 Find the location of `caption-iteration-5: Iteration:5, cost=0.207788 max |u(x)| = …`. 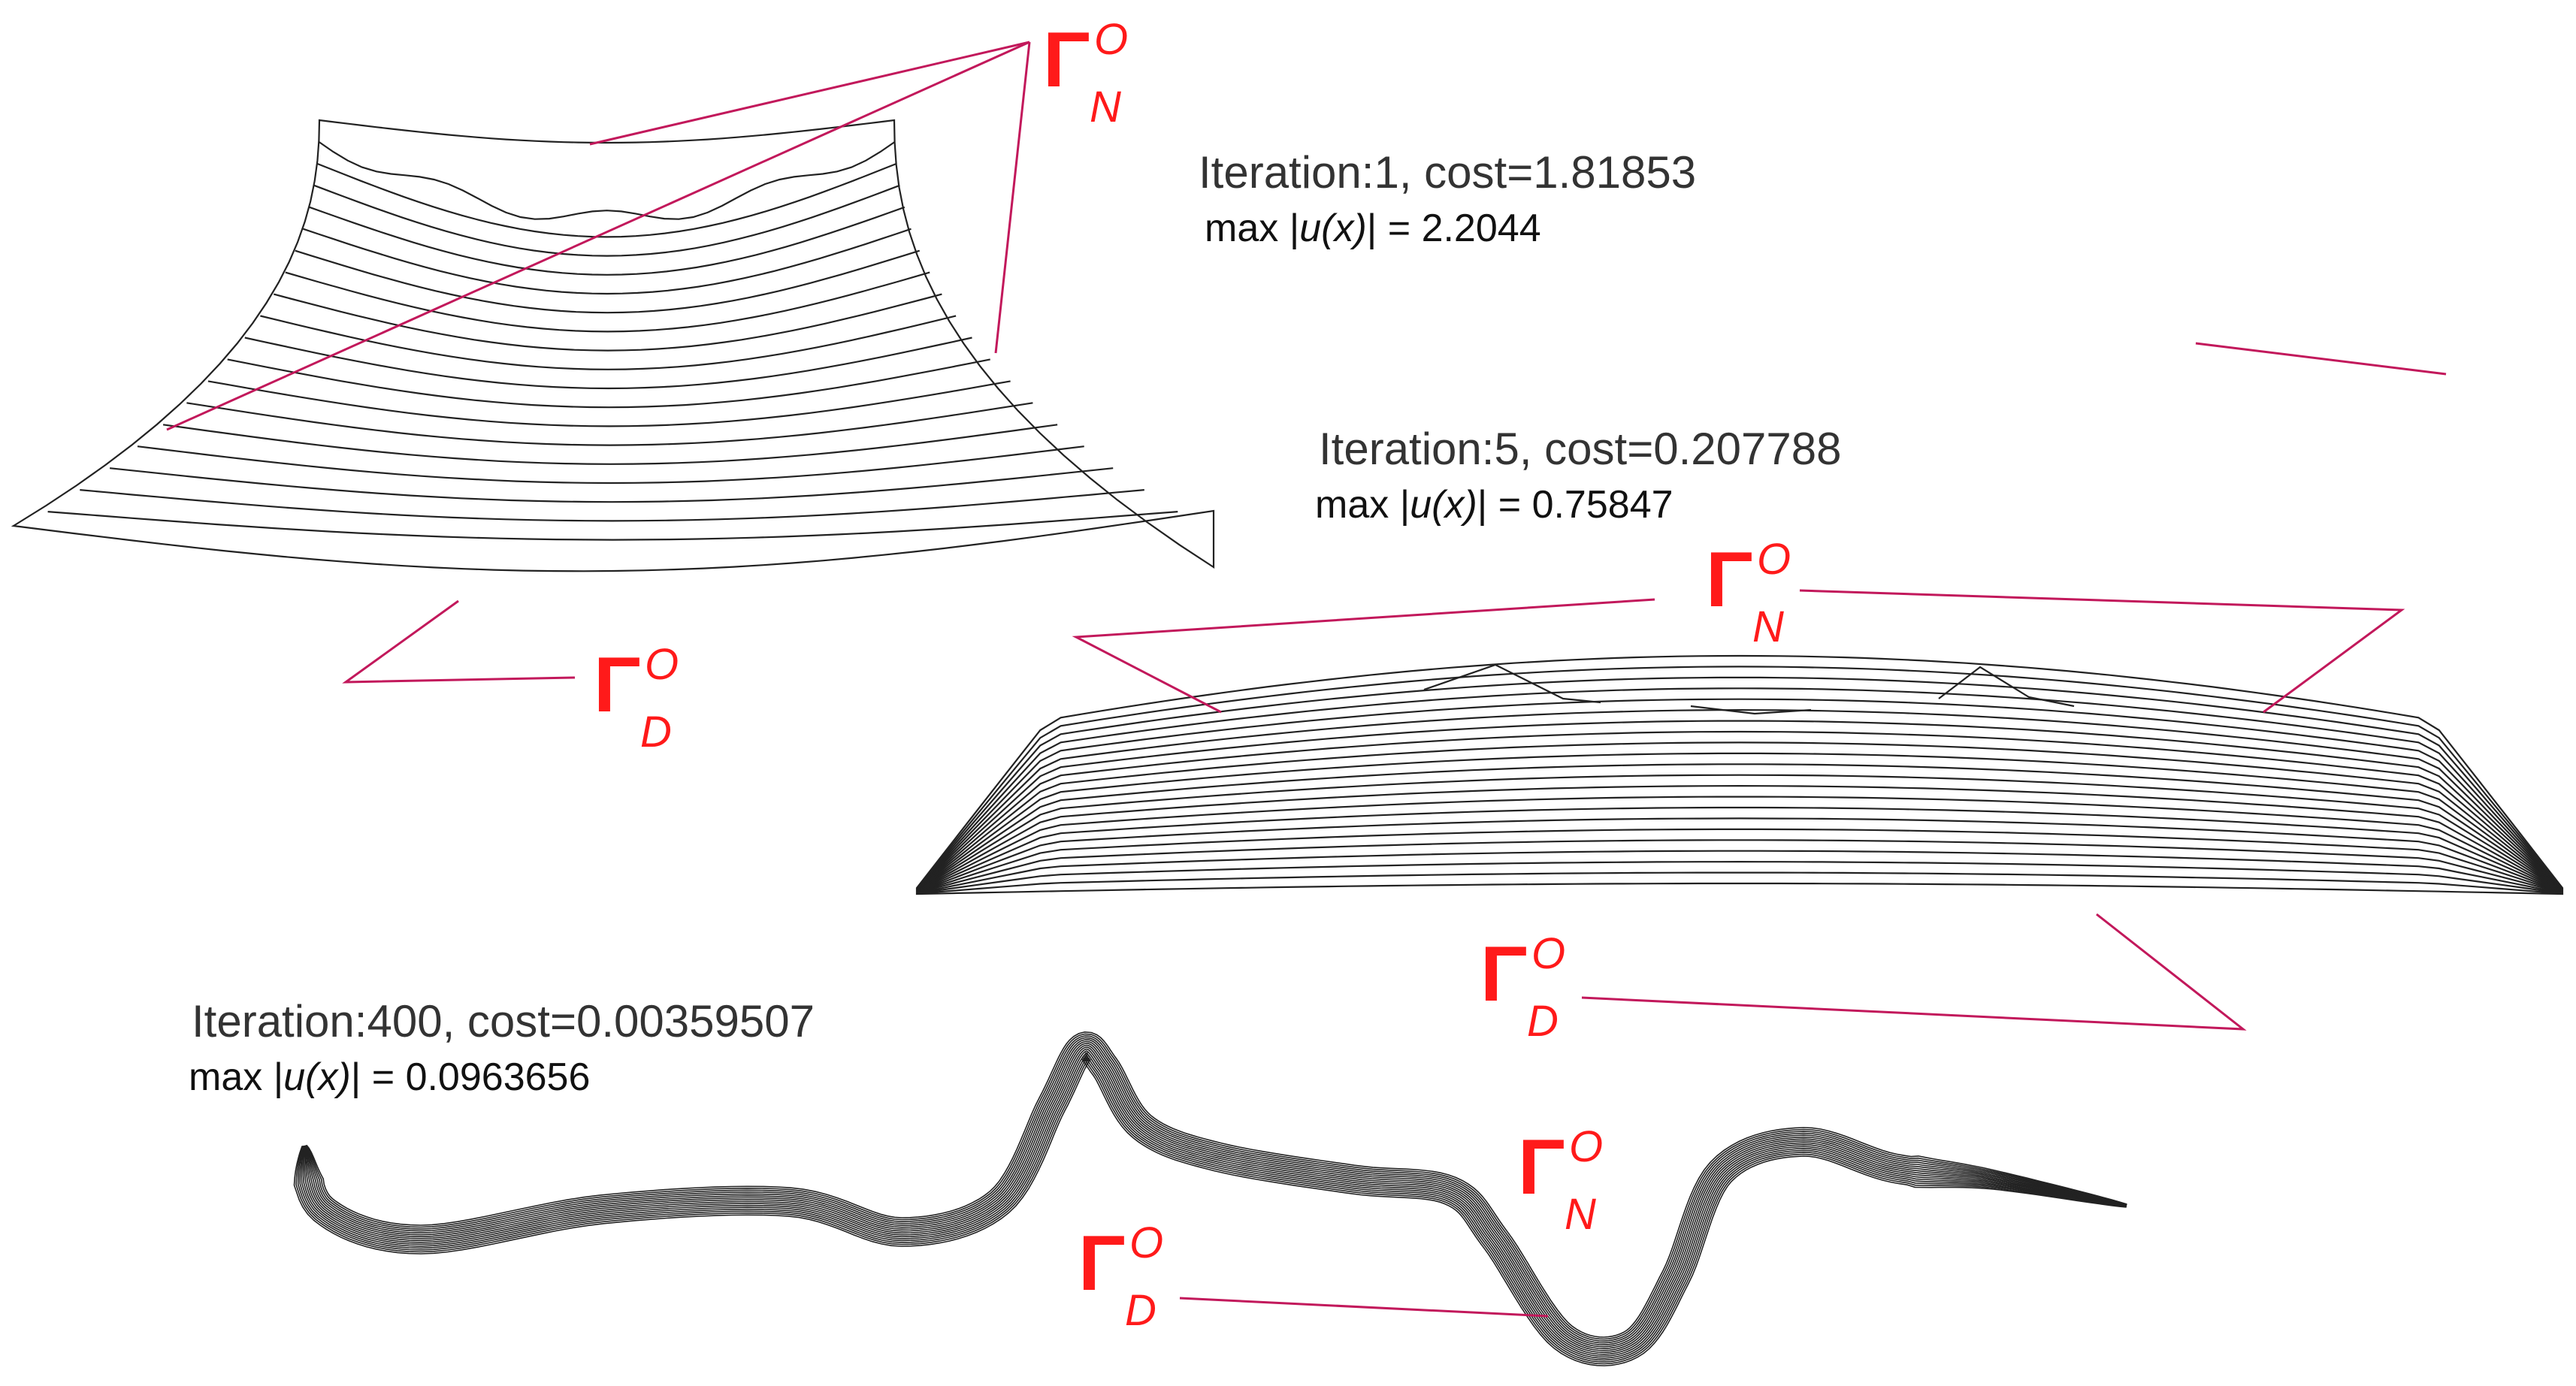

caption-iteration-5: Iteration:5, cost=0.207788 max |u(x)| = … is located at coordinates (1579, 476).